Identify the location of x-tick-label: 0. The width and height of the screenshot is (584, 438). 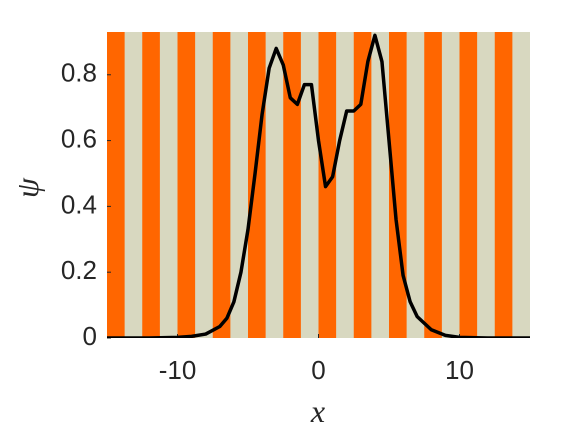
(318, 370).